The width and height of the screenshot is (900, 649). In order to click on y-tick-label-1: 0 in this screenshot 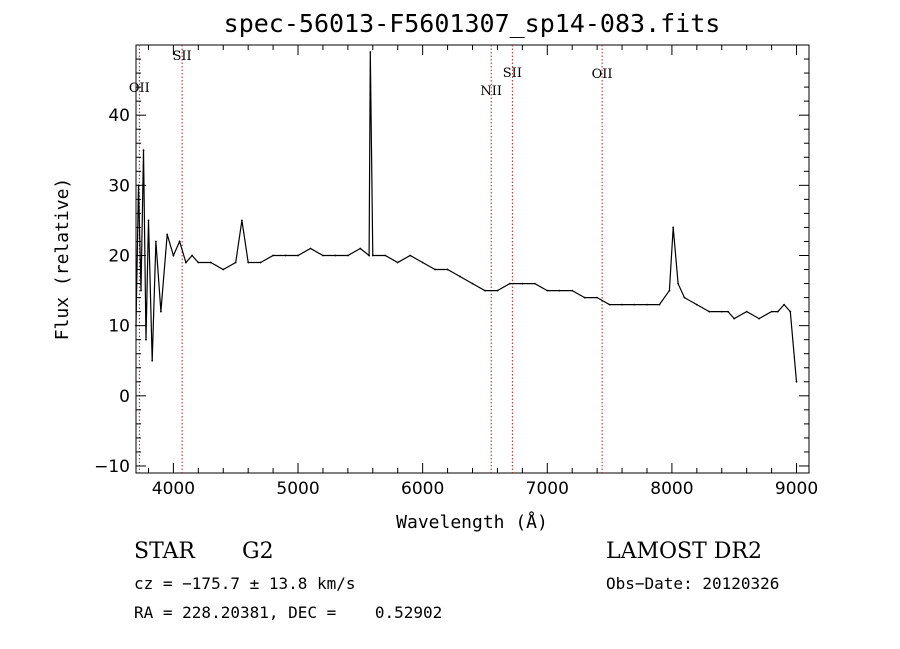, I will do `click(124, 397)`.